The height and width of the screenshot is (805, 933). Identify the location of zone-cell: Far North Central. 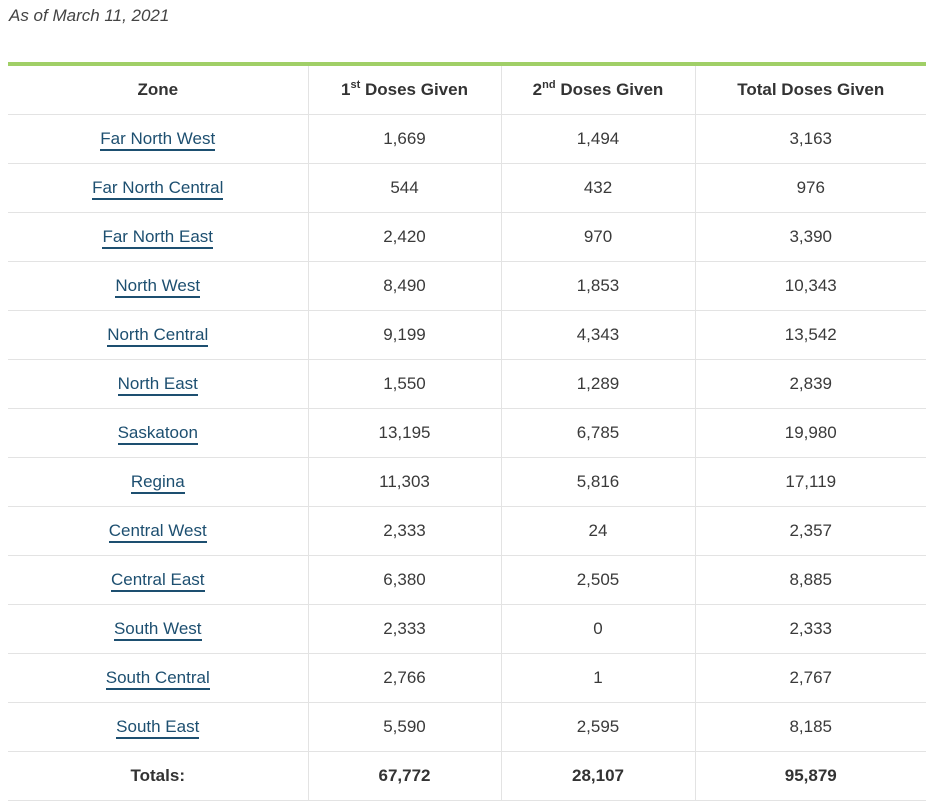
(158, 188).